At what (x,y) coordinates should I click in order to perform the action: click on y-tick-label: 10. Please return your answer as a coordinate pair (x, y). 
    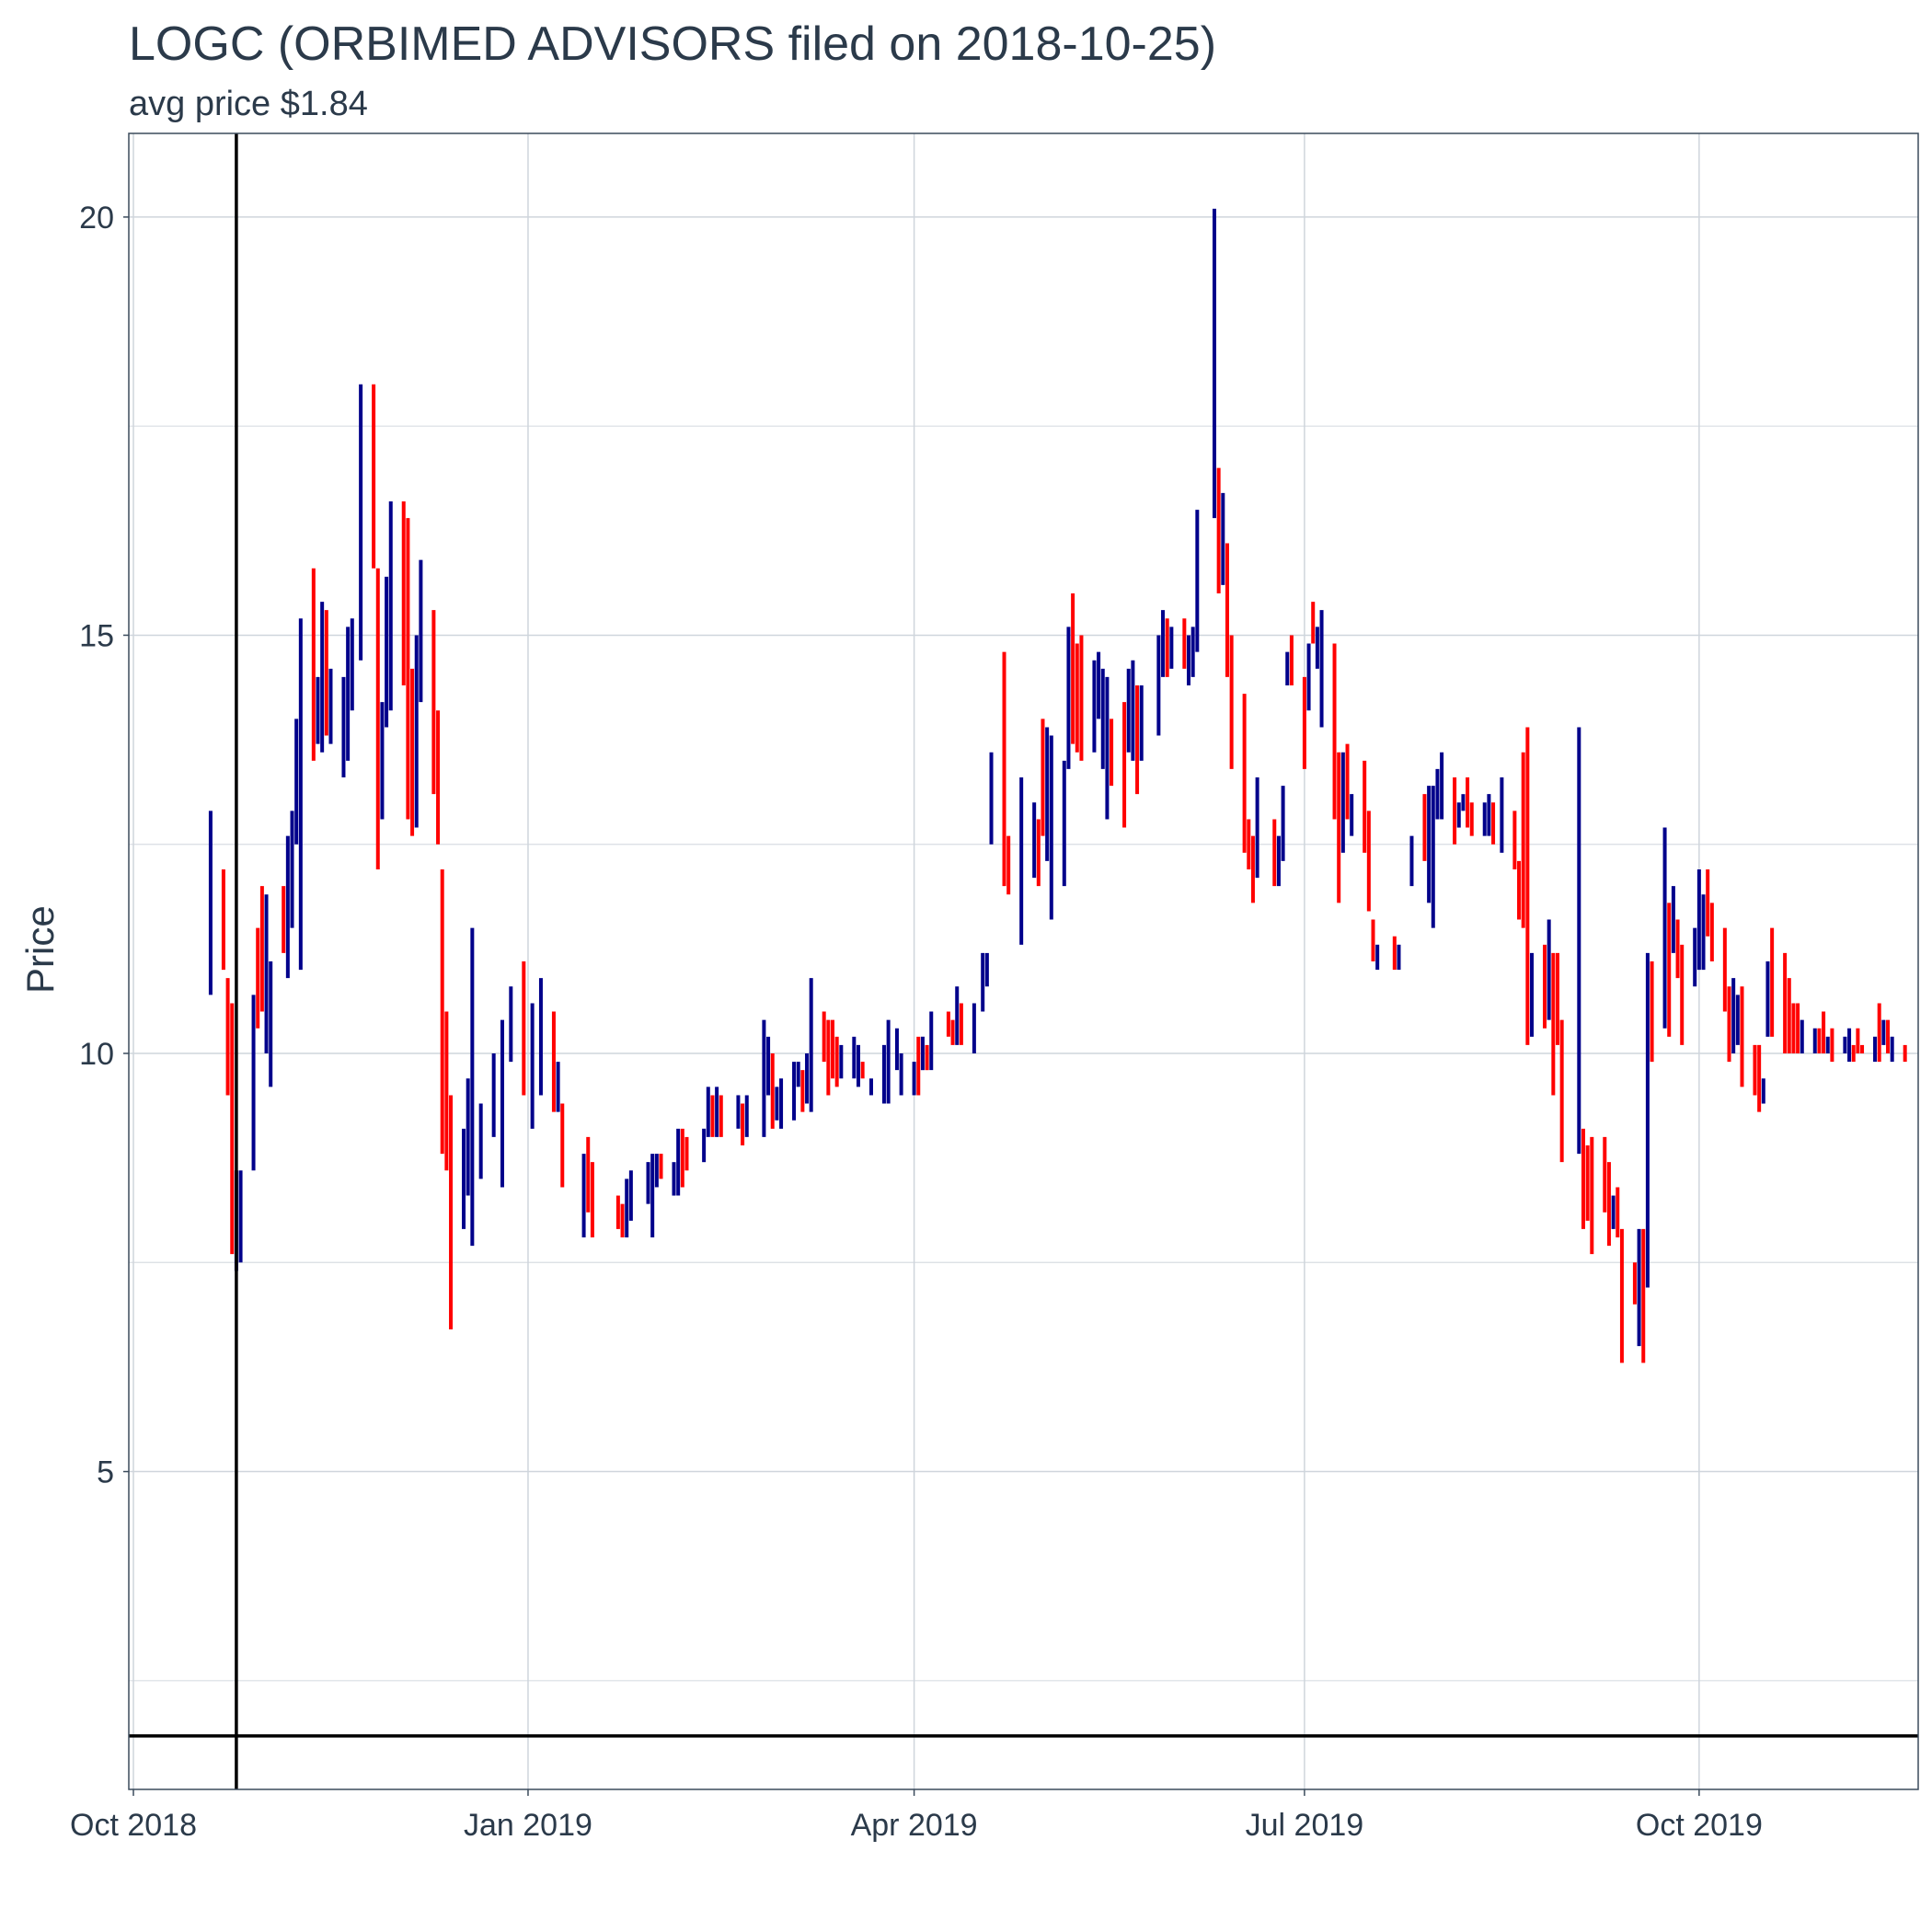
    Looking at the image, I should click on (96, 1054).